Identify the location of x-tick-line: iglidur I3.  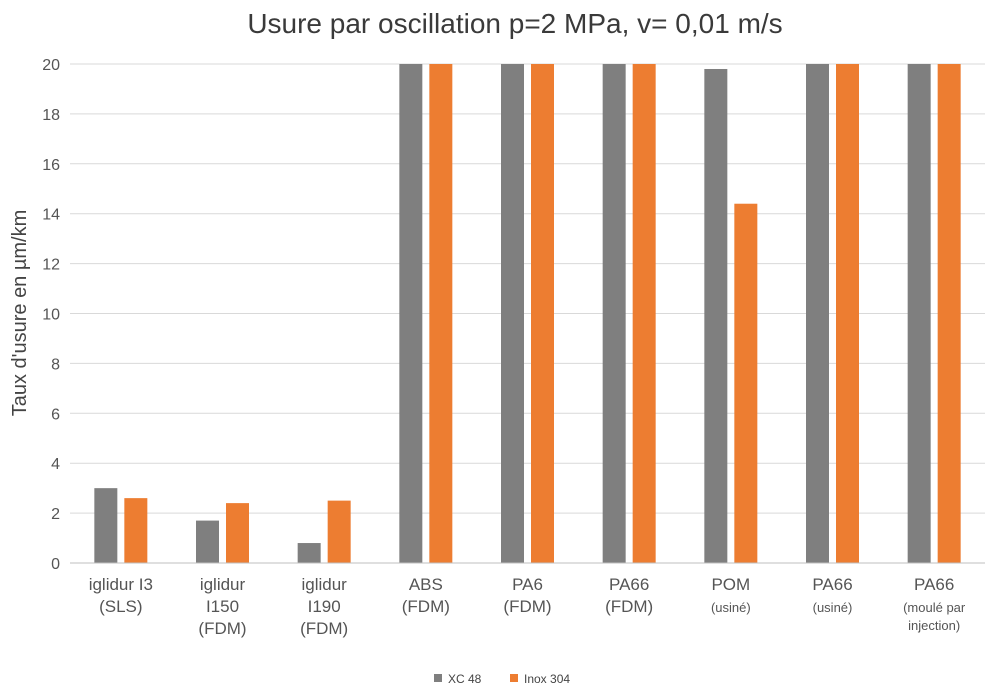
(121, 584).